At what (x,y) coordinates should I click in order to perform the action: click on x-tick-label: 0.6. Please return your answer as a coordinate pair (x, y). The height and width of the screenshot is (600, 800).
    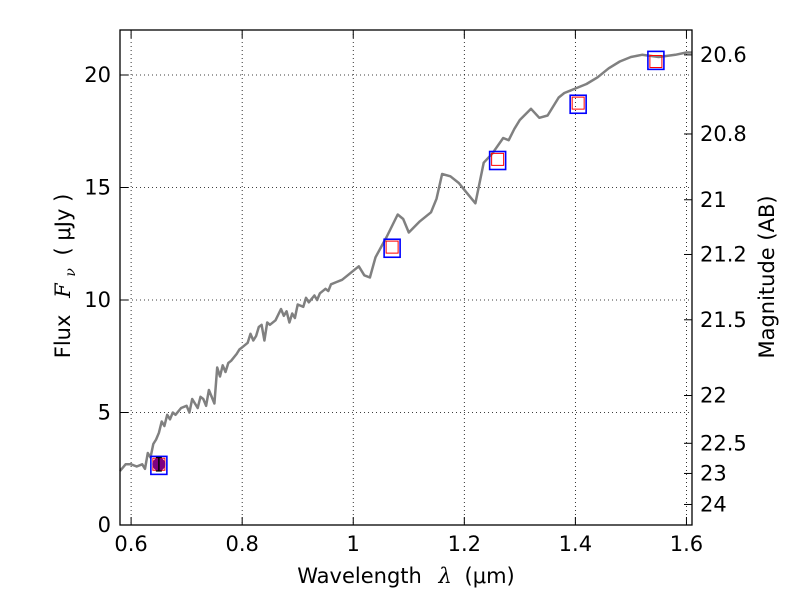
    Looking at the image, I should click on (130, 544).